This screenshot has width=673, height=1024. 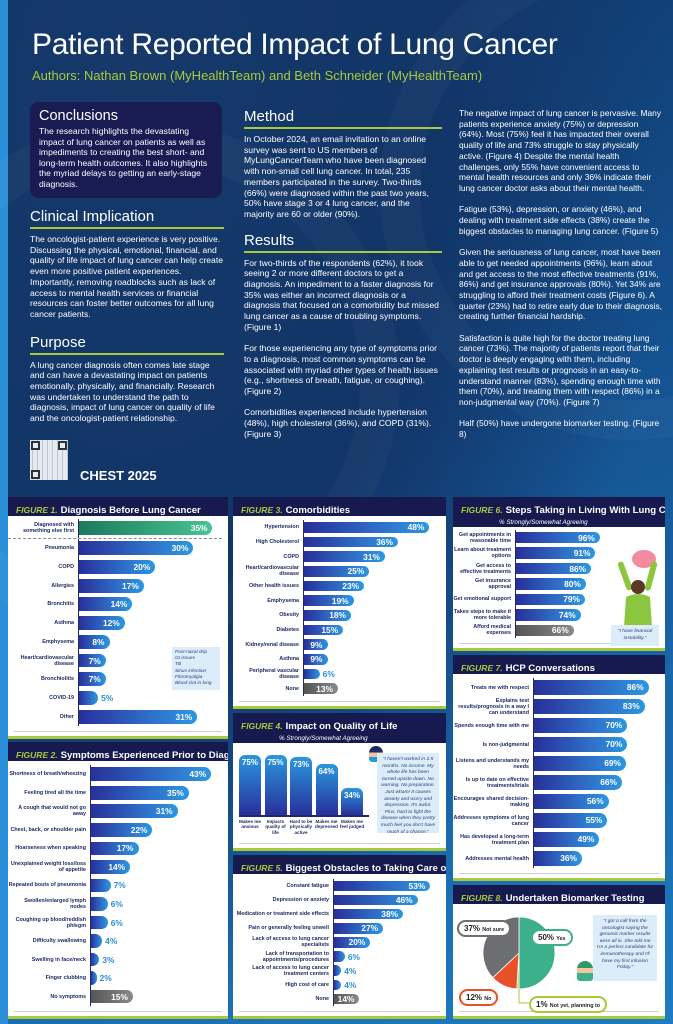 What do you see at coordinates (356, 571) in the screenshot?
I see `bar-value: 25%` at bounding box center [356, 571].